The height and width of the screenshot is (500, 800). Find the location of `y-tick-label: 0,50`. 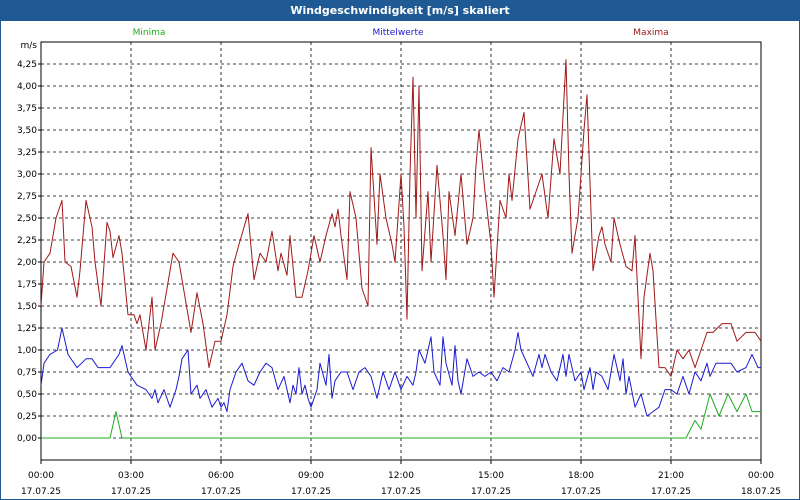

y-tick-label: 0,50 is located at coordinates (27, 395).